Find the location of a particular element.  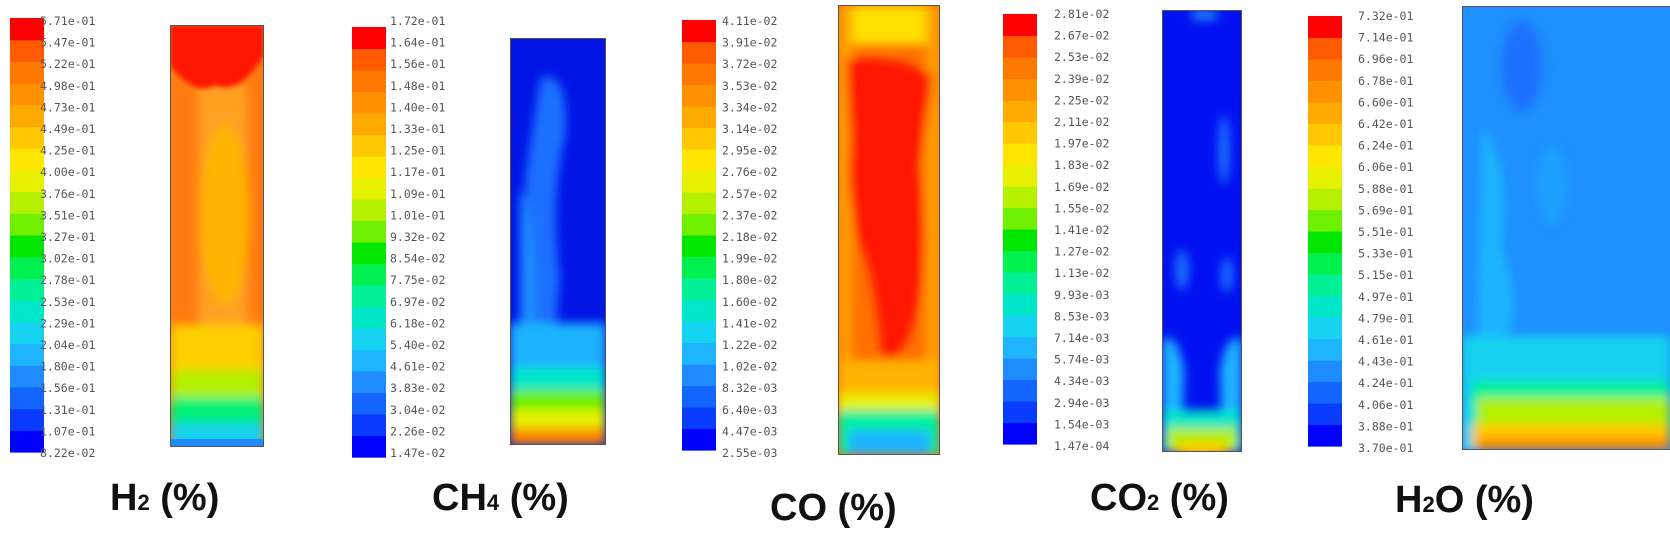

tick-label: 6.06e-01 is located at coordinates (1385, 167).